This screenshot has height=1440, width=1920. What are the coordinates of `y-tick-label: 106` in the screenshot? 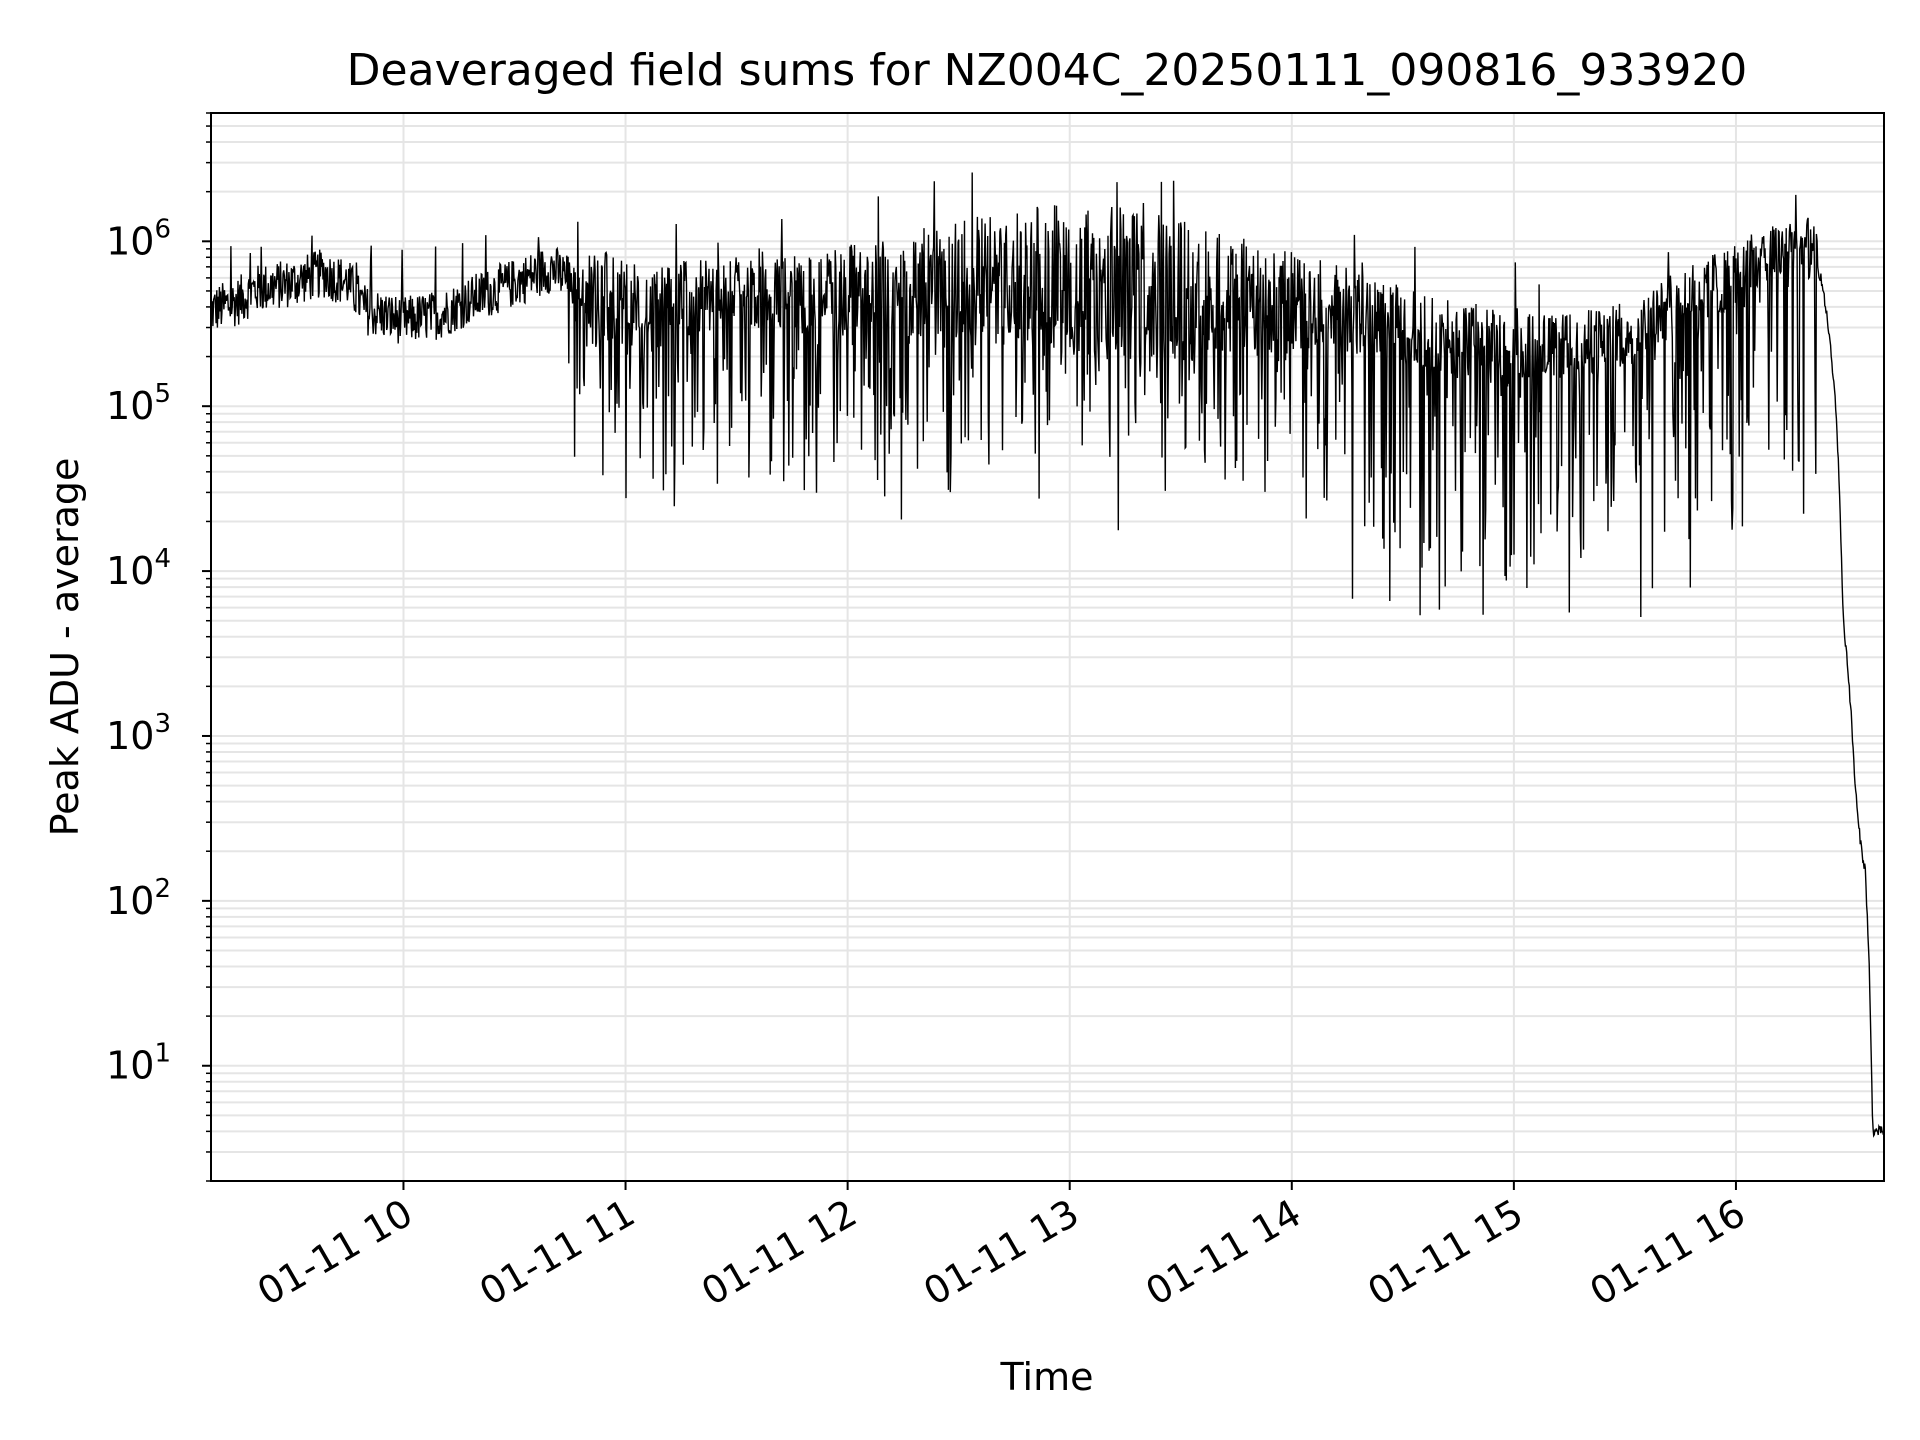 It's located at (138, 238).